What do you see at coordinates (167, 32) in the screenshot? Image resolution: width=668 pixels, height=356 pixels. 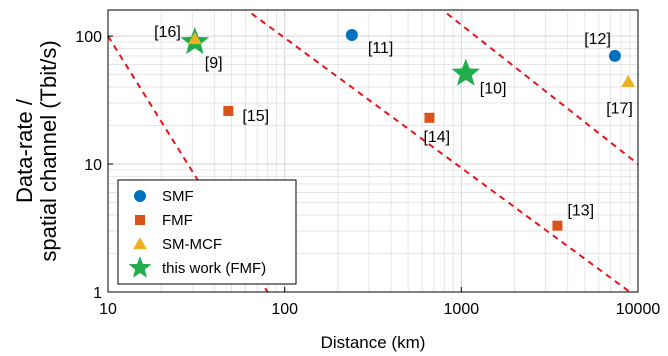 I see `point-label: [16]` at bounding box center [167, 32].